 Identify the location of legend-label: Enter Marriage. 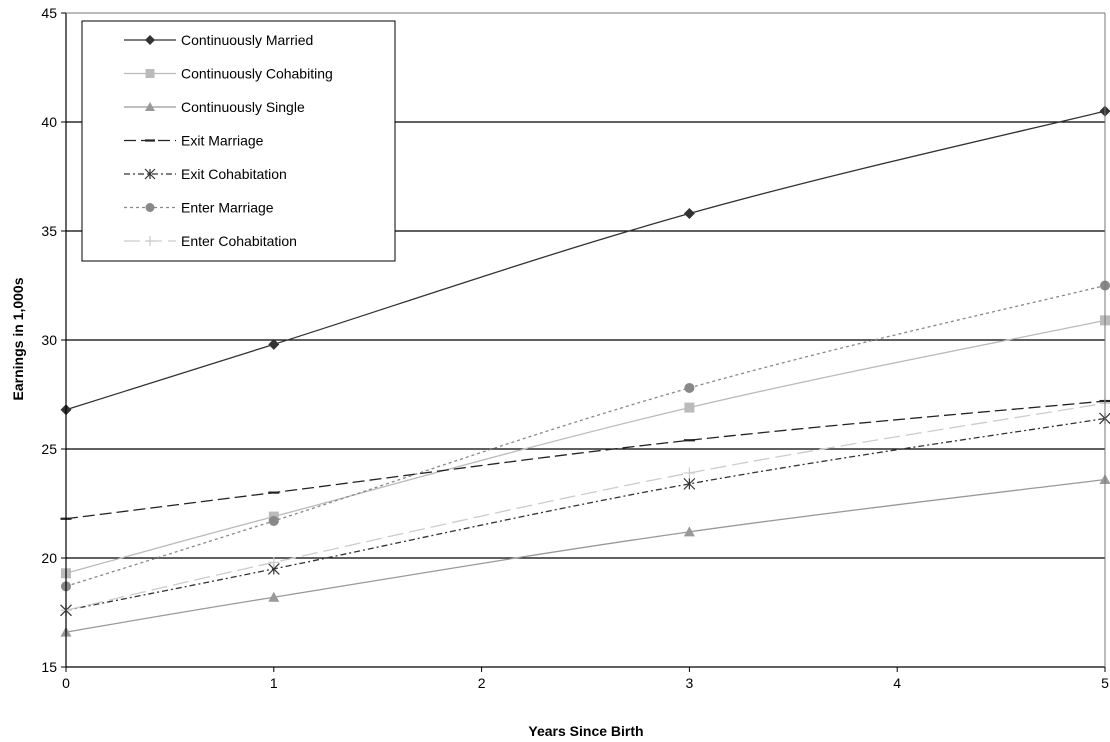
(227, 208).